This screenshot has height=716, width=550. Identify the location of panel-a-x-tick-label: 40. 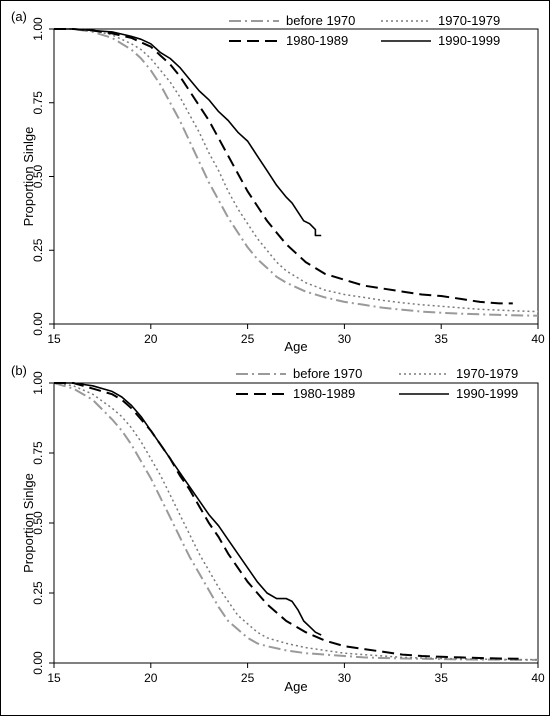
(538, 339).